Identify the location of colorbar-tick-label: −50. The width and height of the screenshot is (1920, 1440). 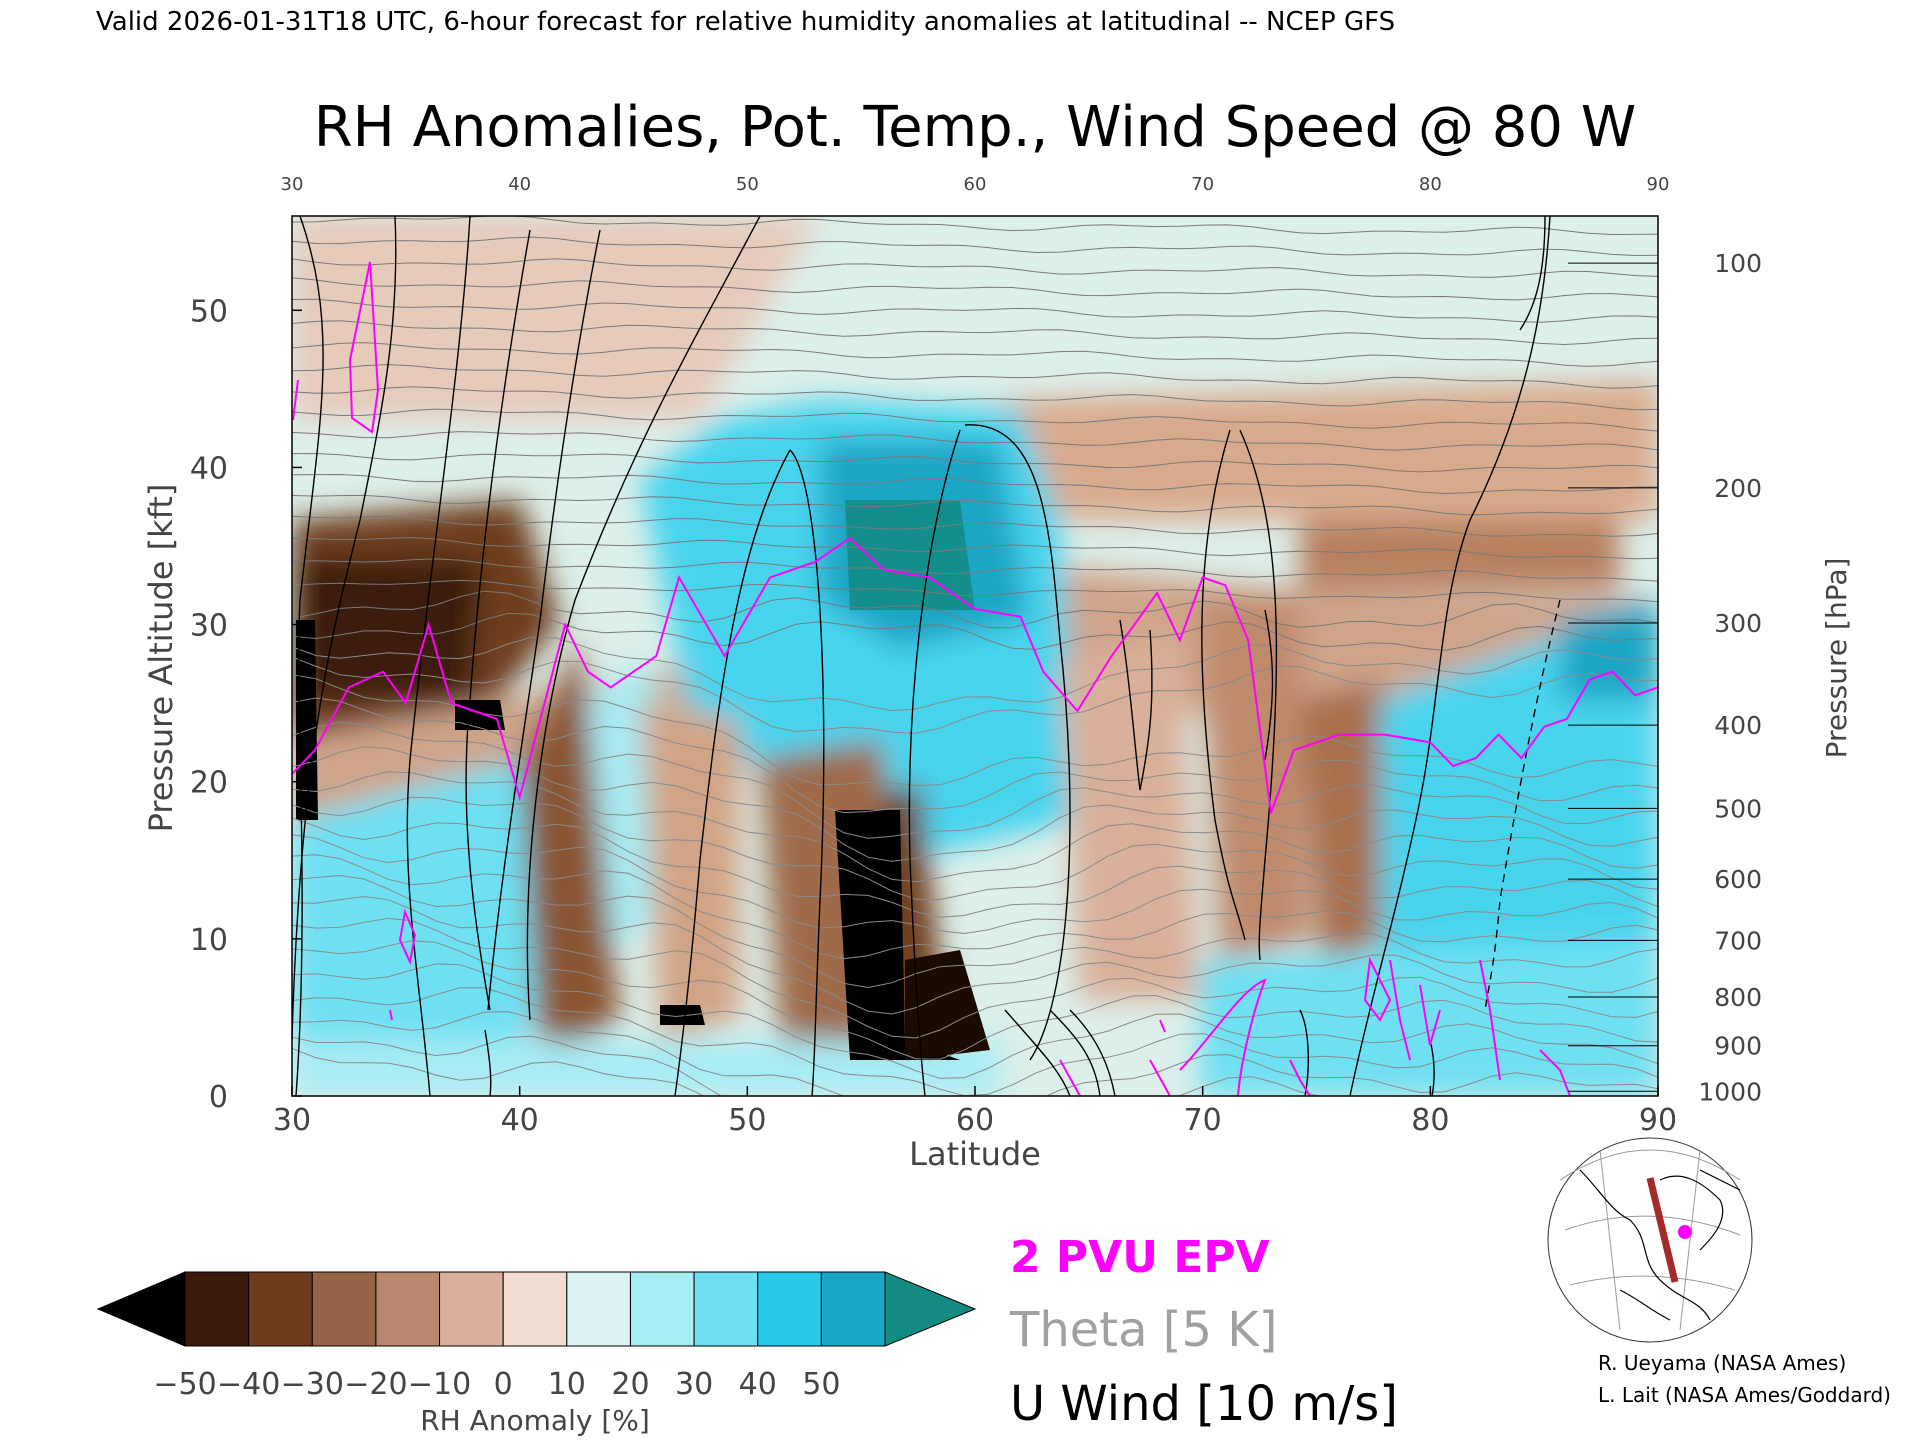
(184, 1384).